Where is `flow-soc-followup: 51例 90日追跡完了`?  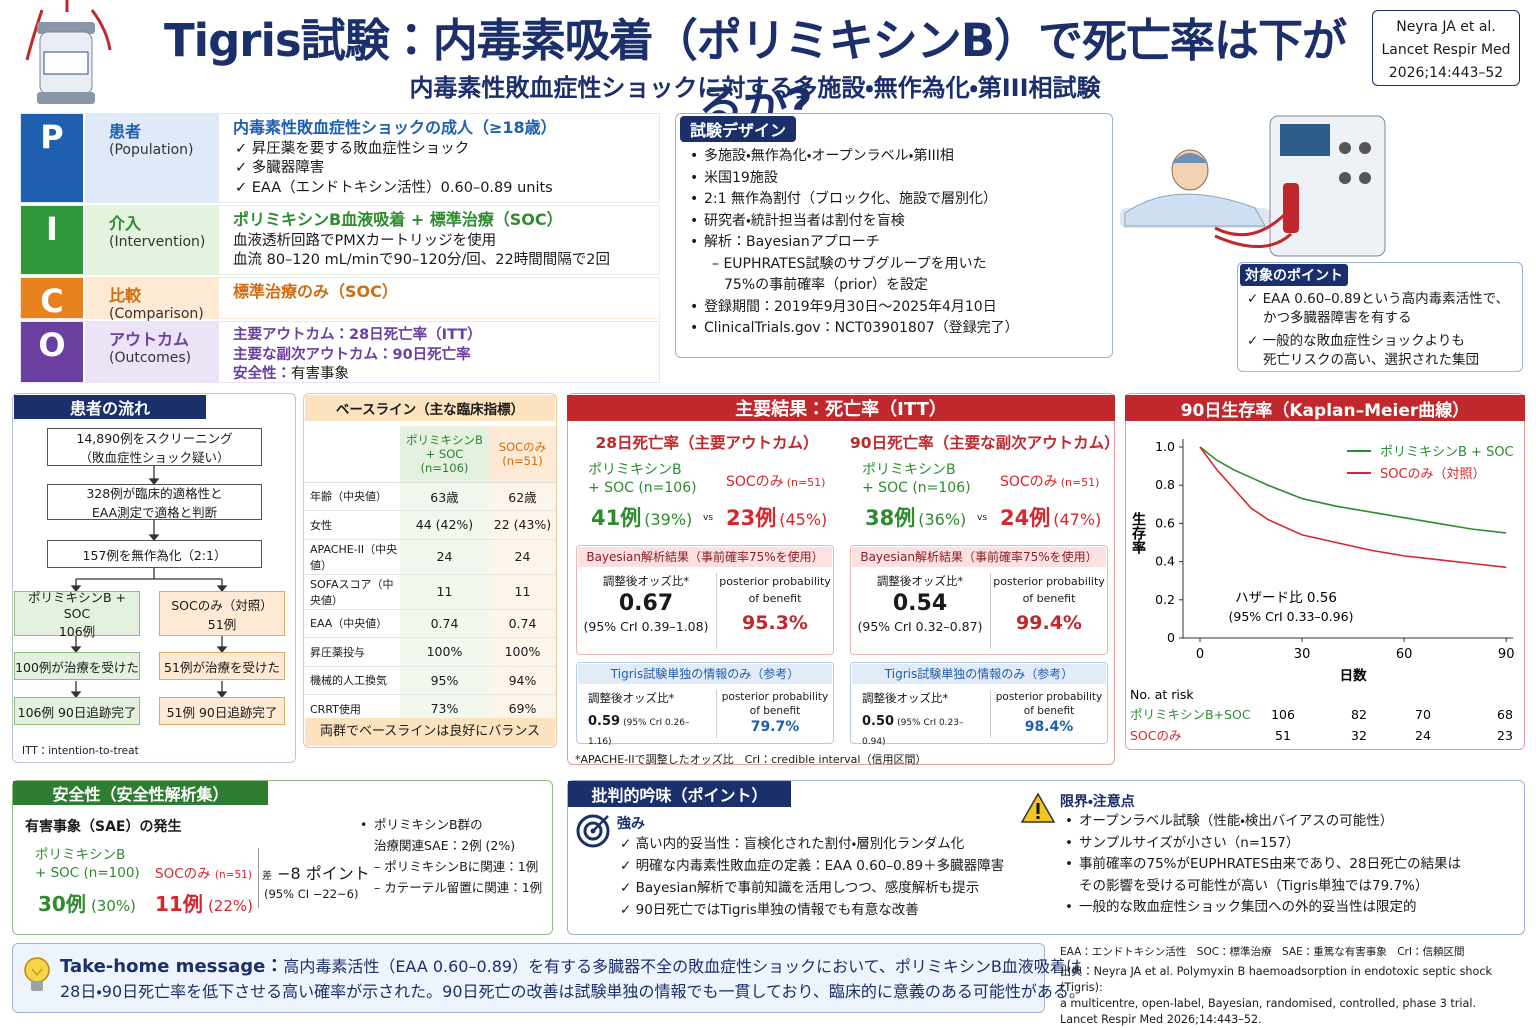 flow-soc-followup: 51例 90日追跡完了 is located at coordinates (222, 711).